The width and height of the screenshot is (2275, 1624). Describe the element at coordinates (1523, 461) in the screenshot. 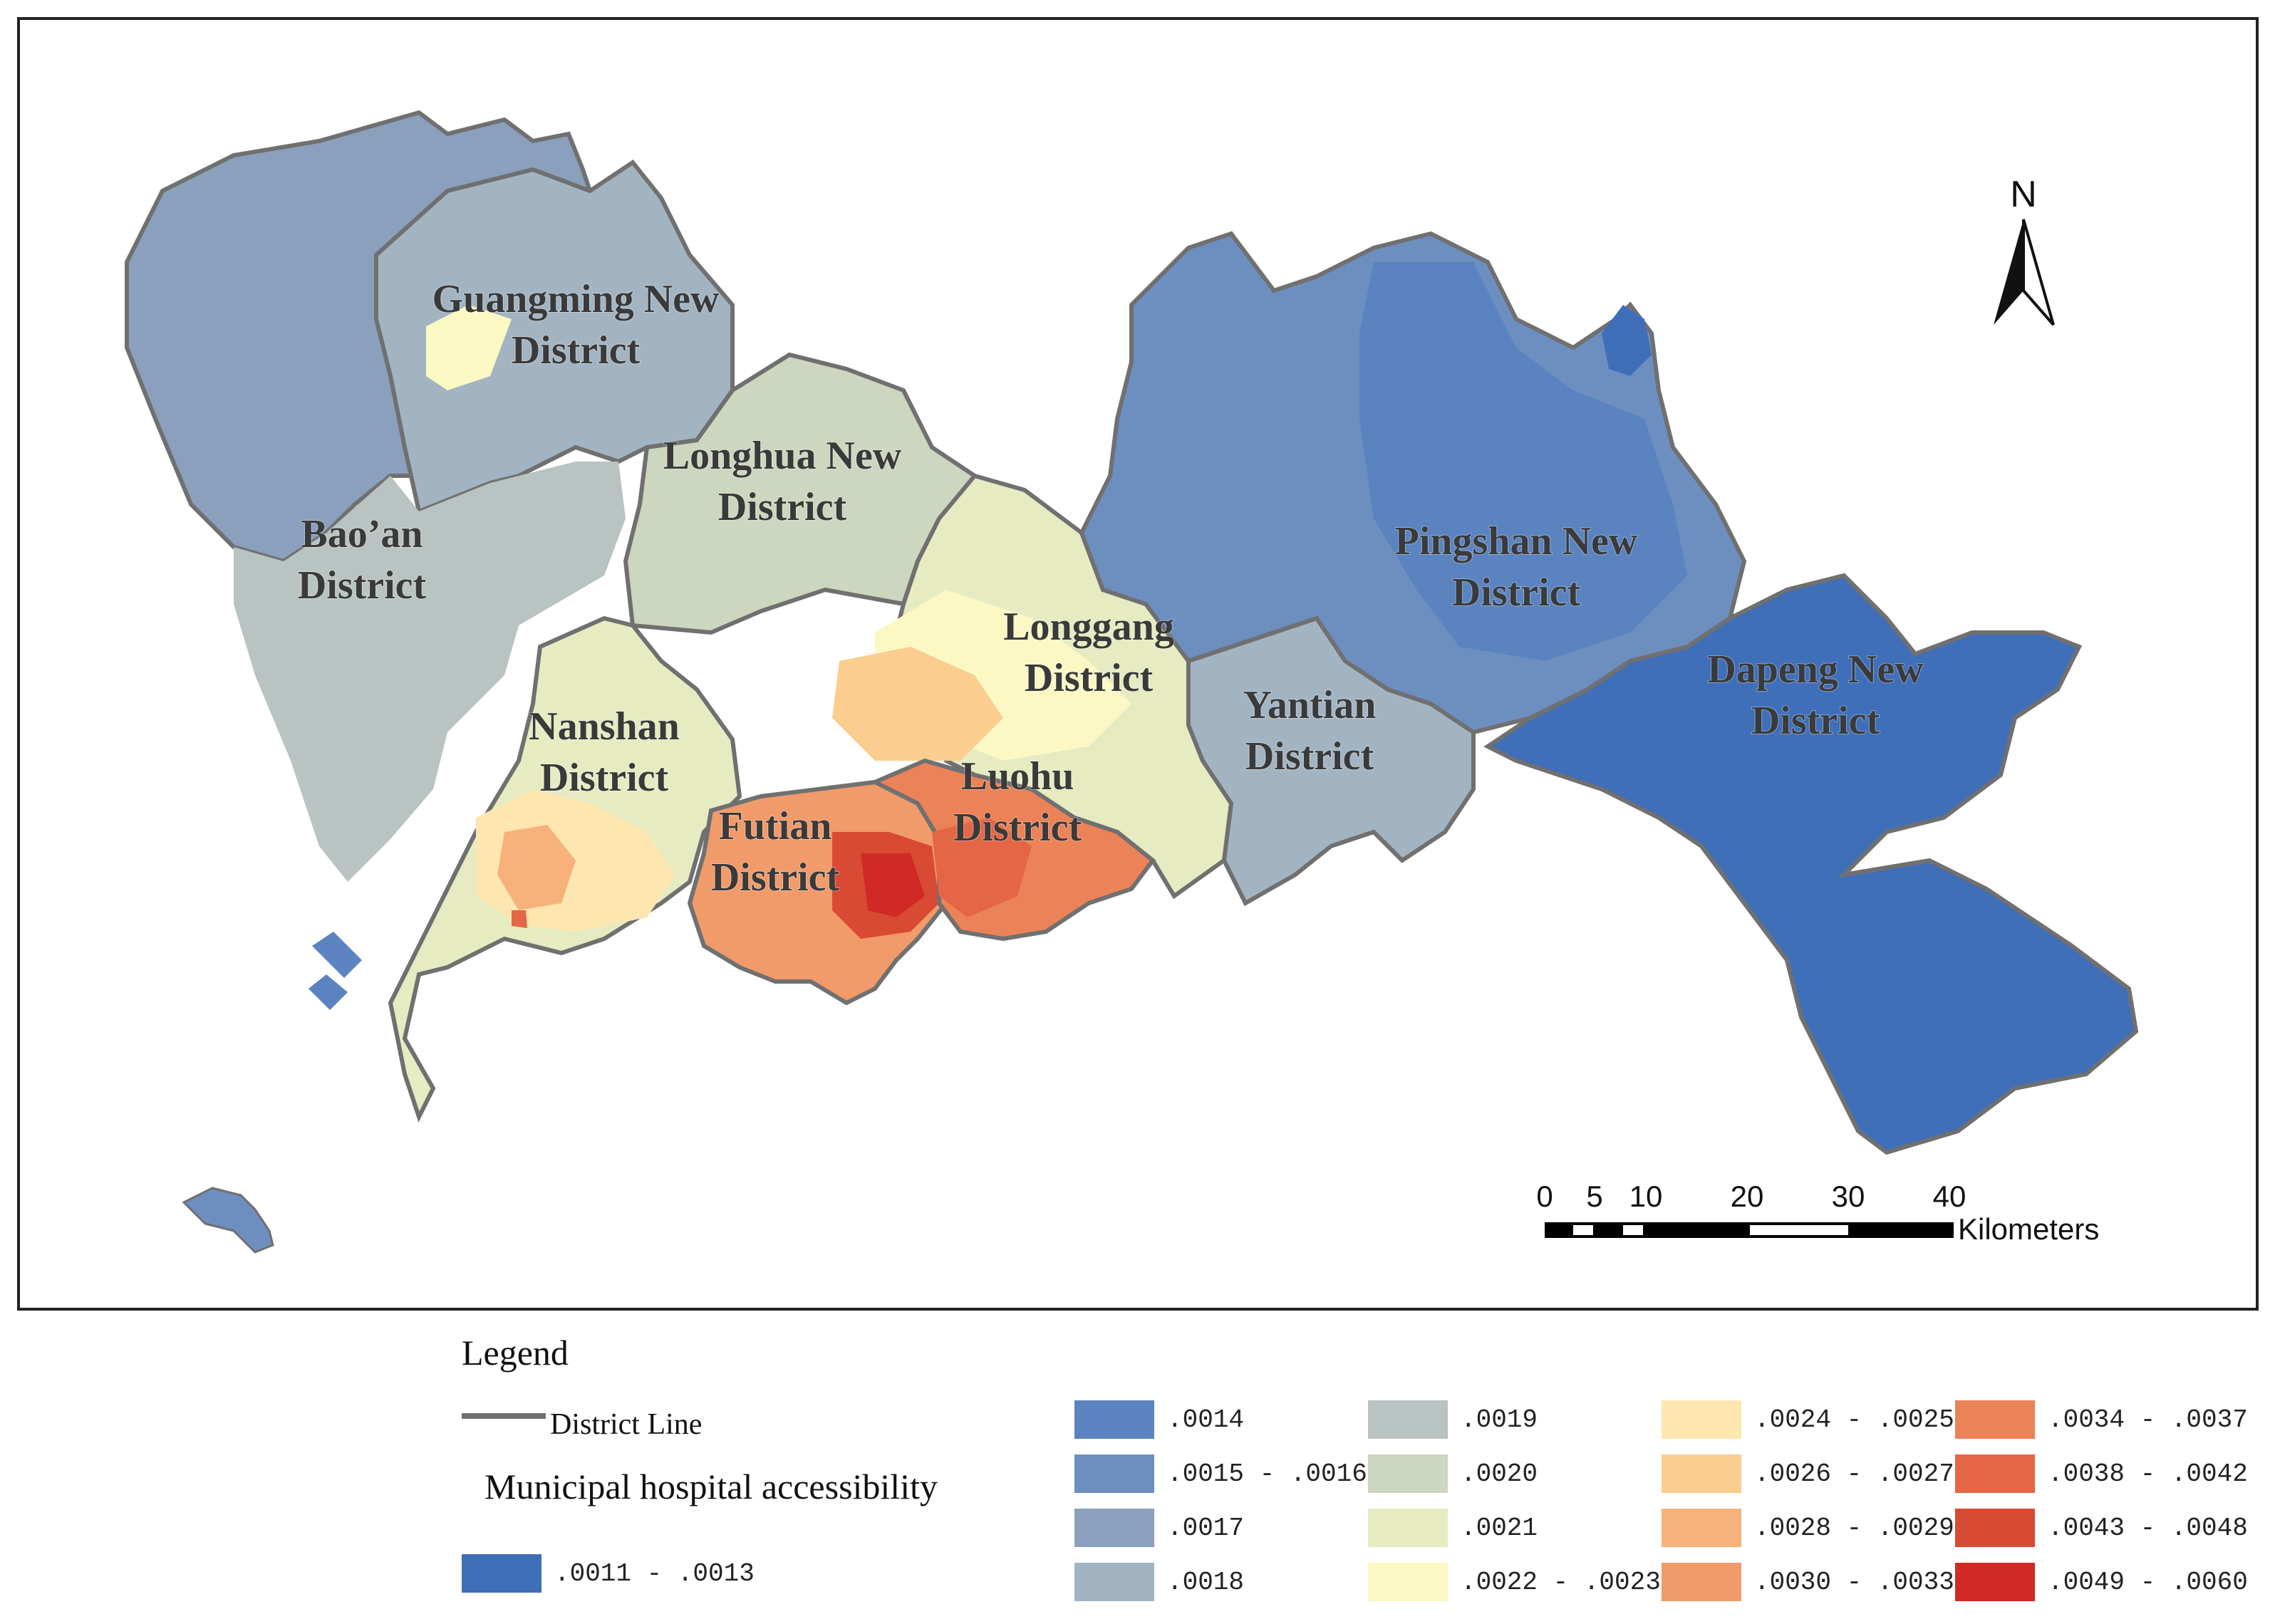

I see `pingshan-dark-core` at that location.